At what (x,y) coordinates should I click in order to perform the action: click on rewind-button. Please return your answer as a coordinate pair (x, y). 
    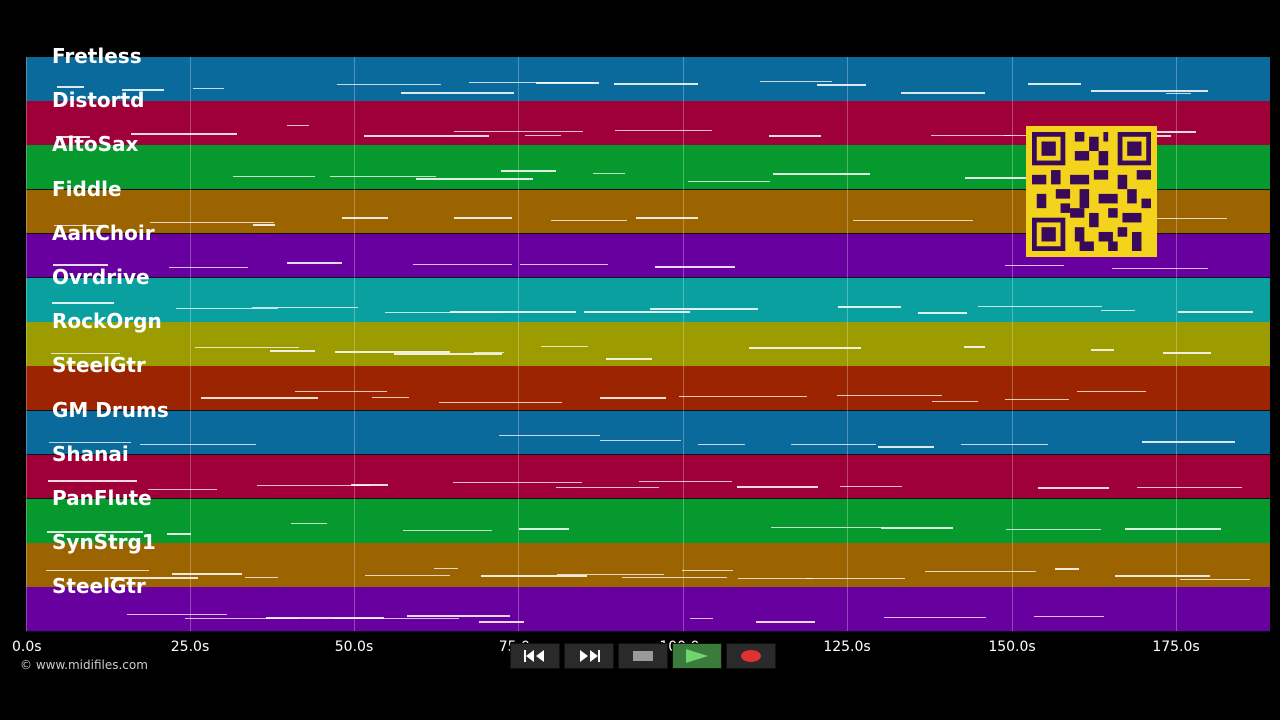
    Looking at the image, I should click on (535, 656).